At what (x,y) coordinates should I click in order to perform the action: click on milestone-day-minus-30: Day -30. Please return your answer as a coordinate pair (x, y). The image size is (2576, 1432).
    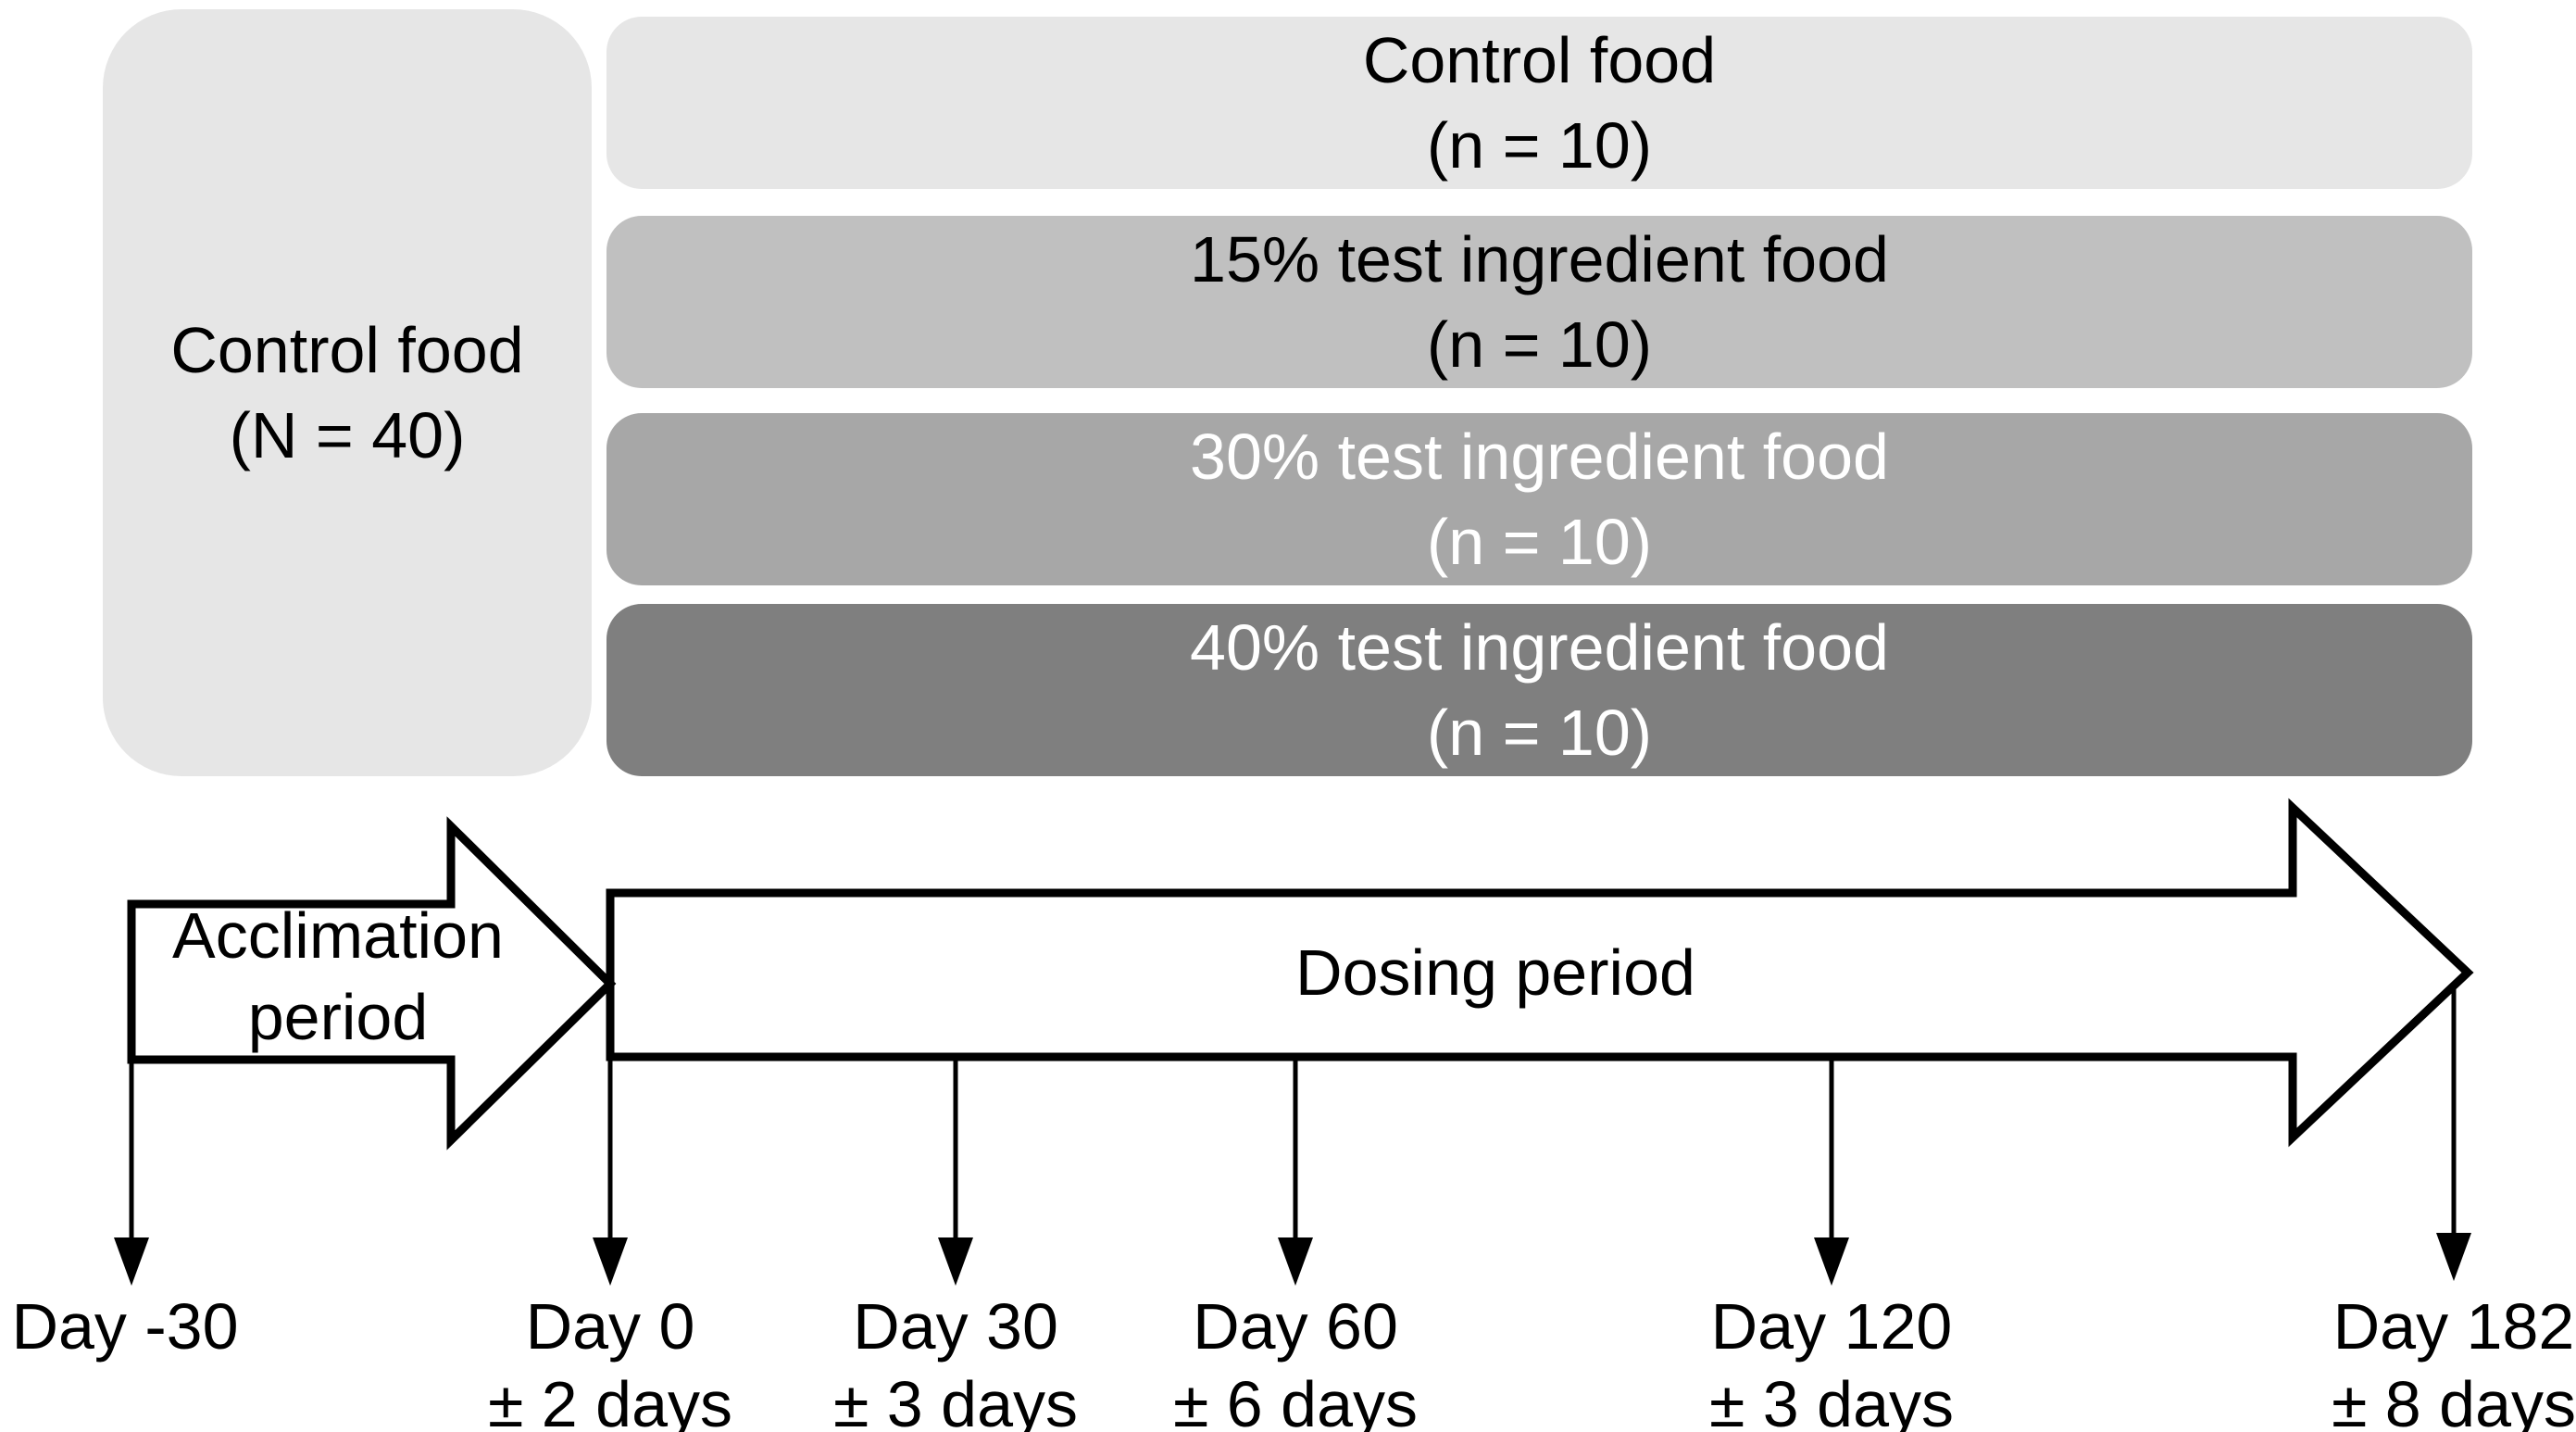
    Looking at the image, I should click on (201, 1326).